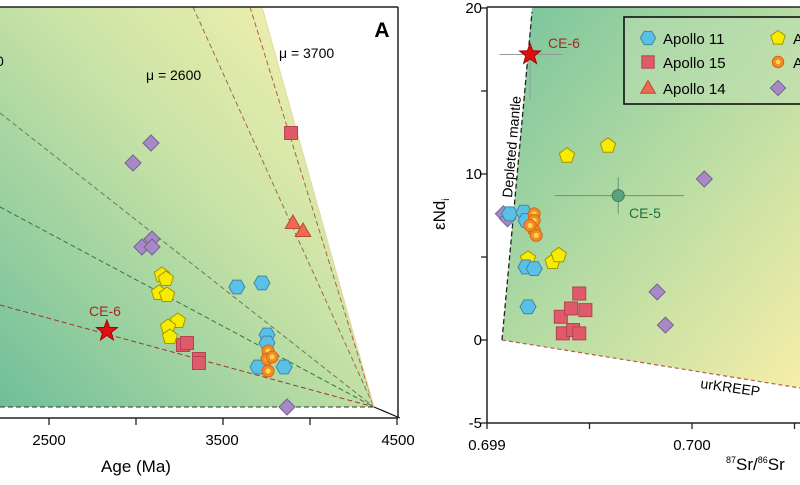 This screenshot has height=485, width=800. Describe the element at coordinates (221, 440) in the screenshot. I see `panel-a-tick-label: 3500` at that location.